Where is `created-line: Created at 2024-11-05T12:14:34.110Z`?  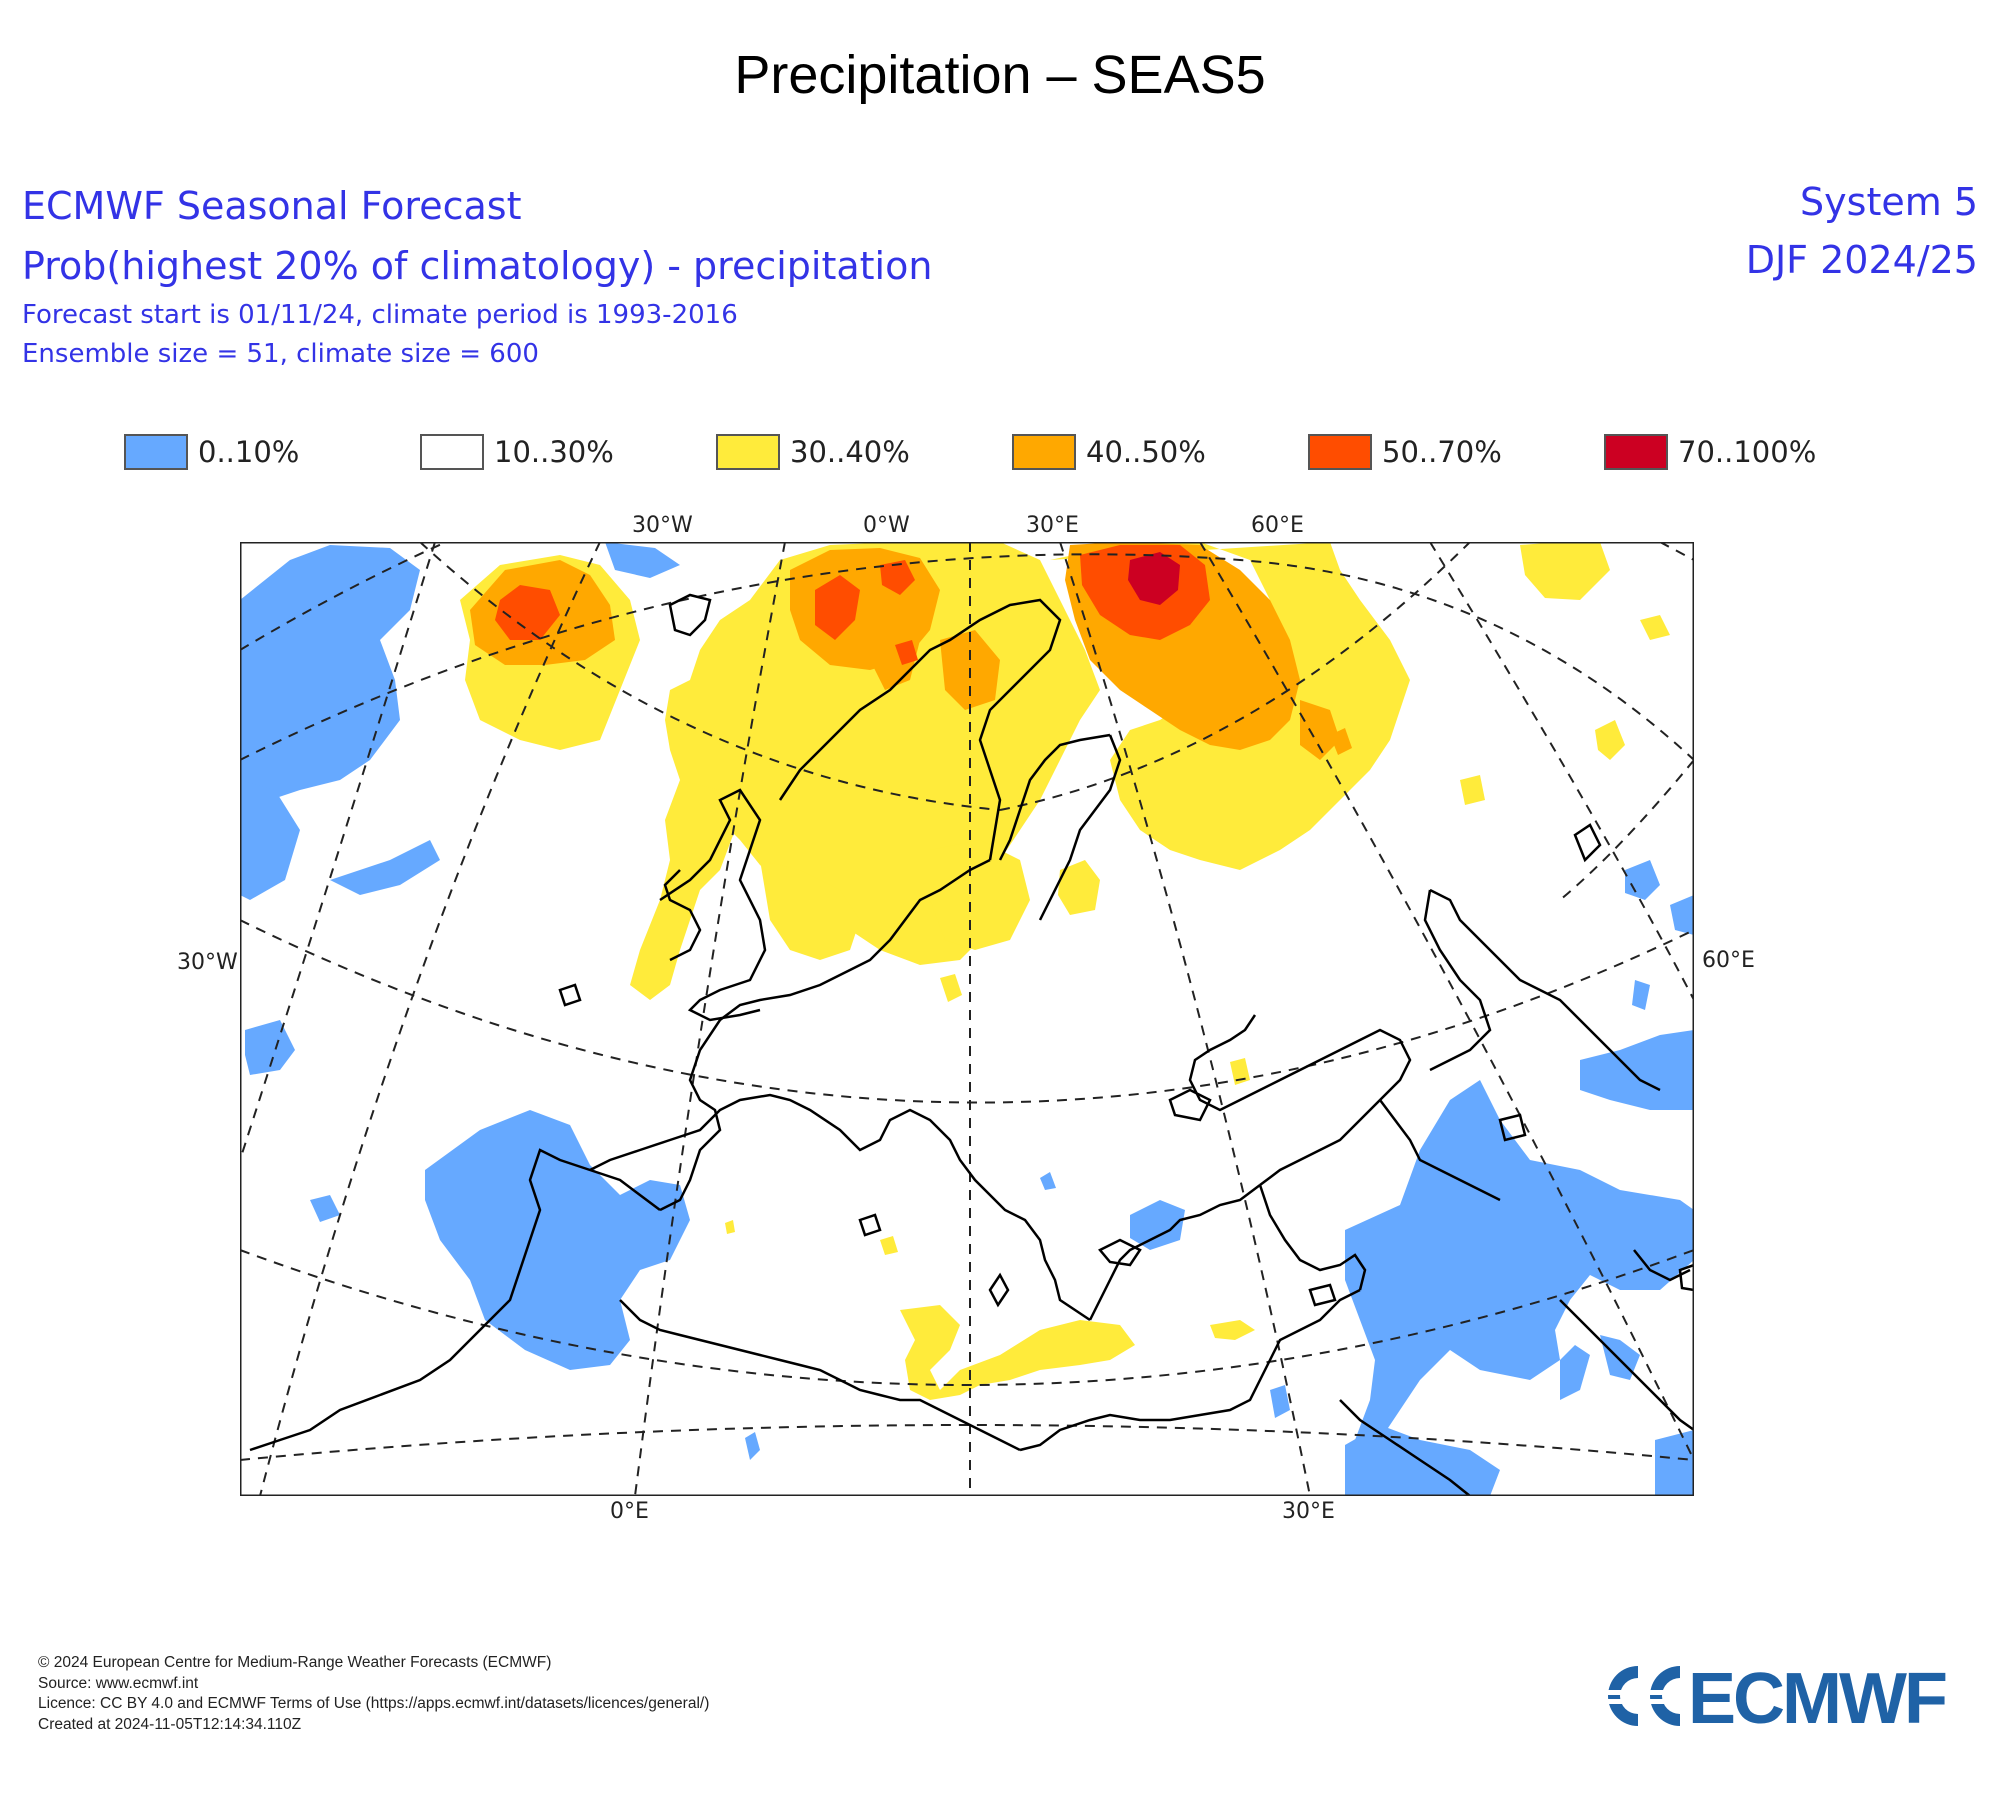 created-line: Created at 2024-11-05T12:14:34.110Z is located at coordinates (170, 1724).